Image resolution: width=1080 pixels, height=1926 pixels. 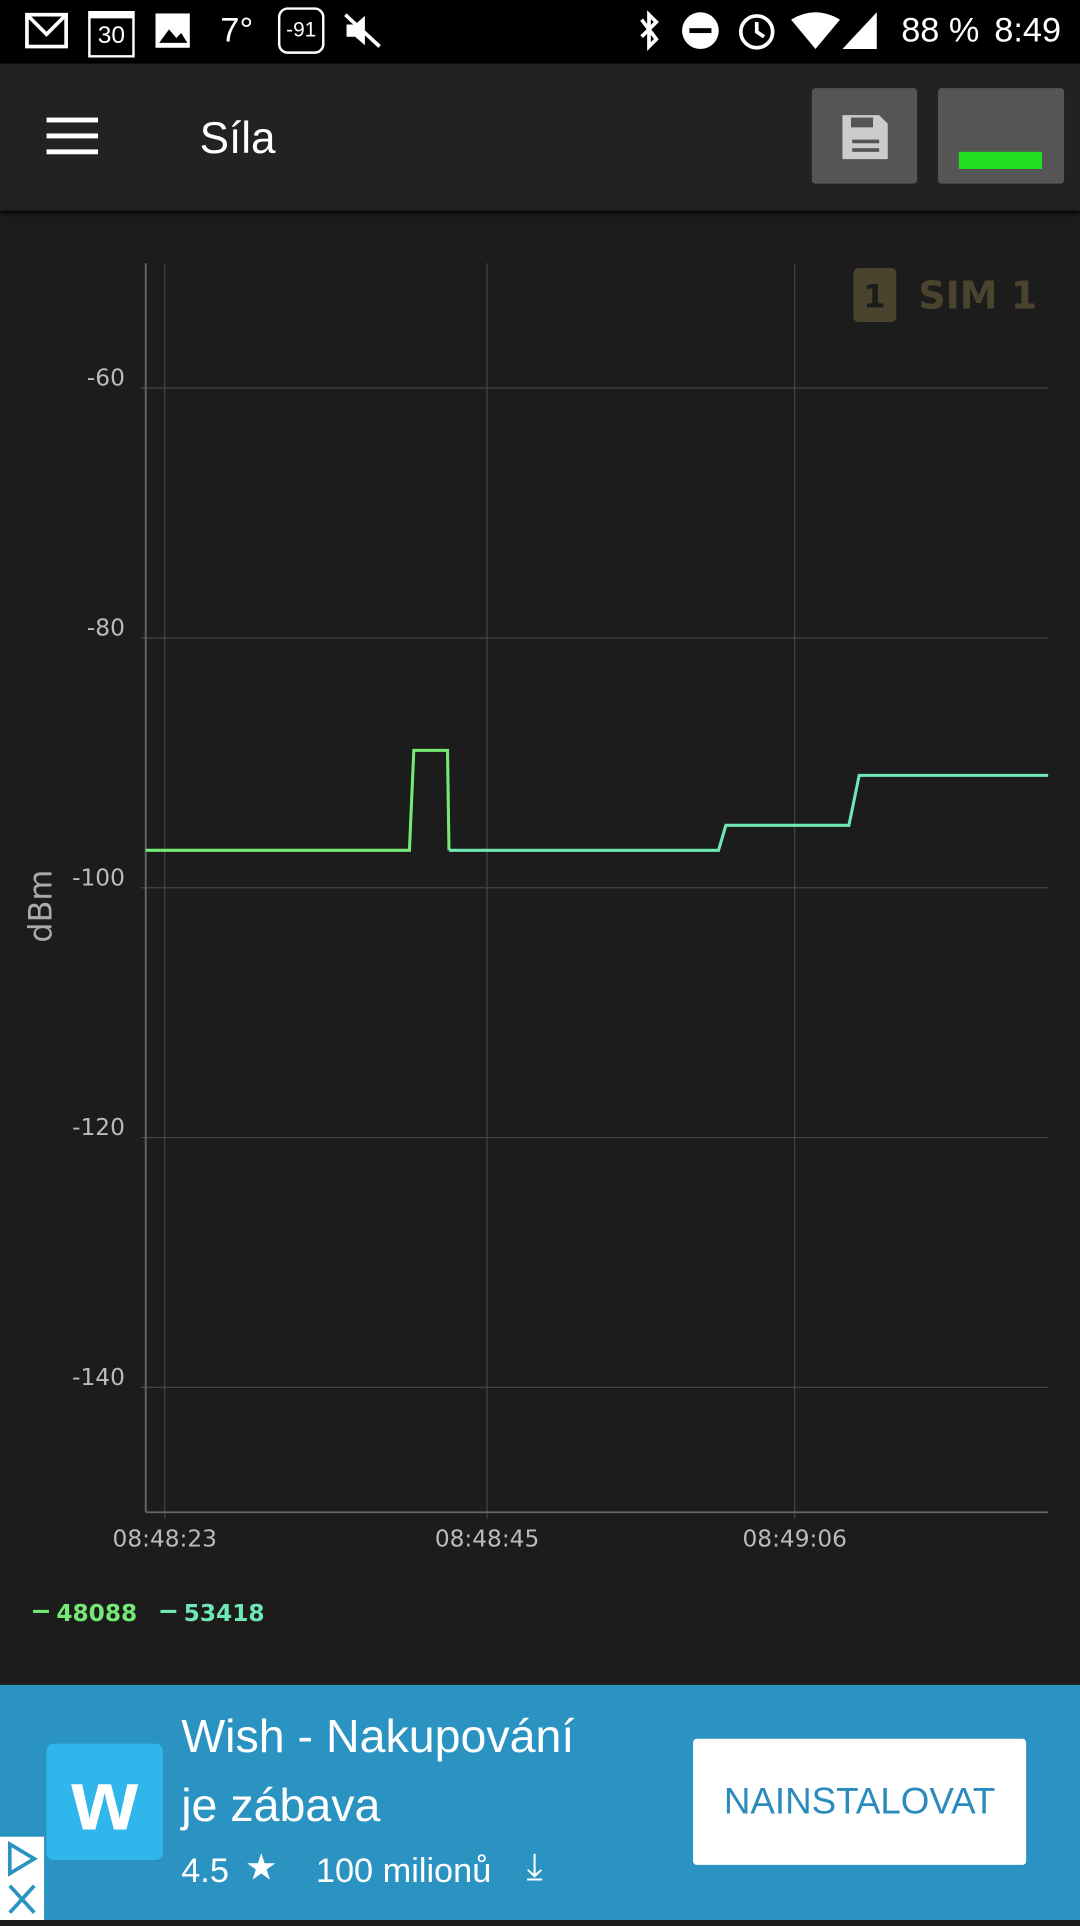 What do you see at coordinates (758, 30) in the screenshot?
I see `status-icons` at bounding box center [758, 30].